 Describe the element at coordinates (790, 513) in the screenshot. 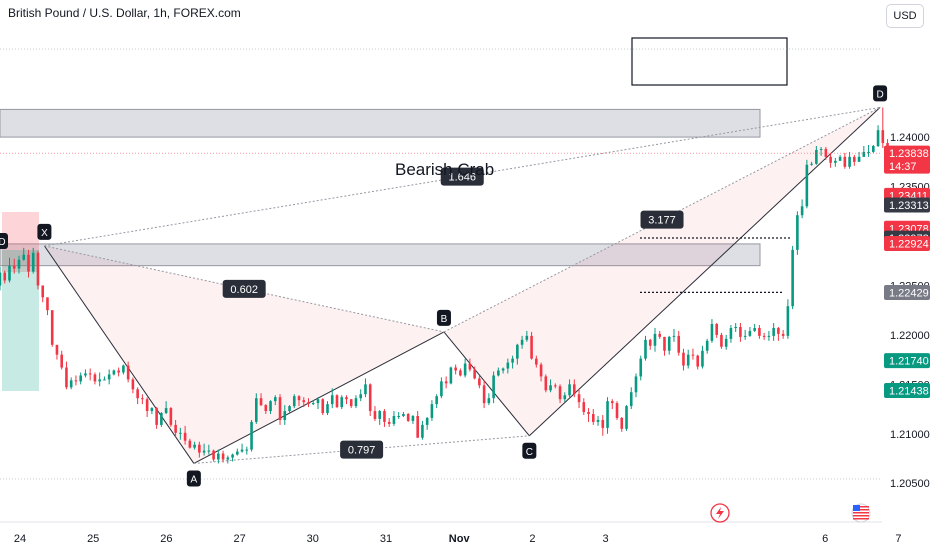

I see `chart-icons` at that location.